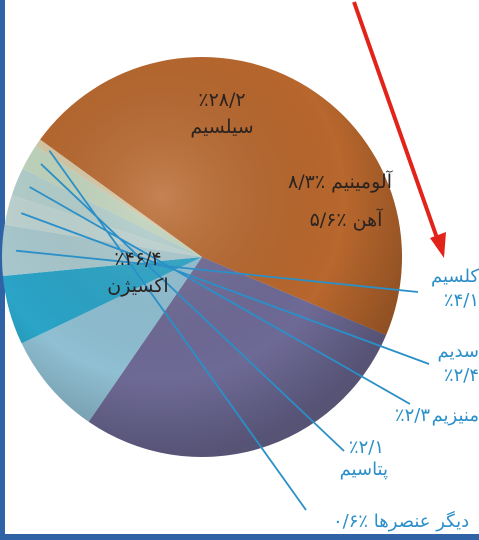  I want to click on callout-name-potassium: پتاسیم, so click(364, 469).